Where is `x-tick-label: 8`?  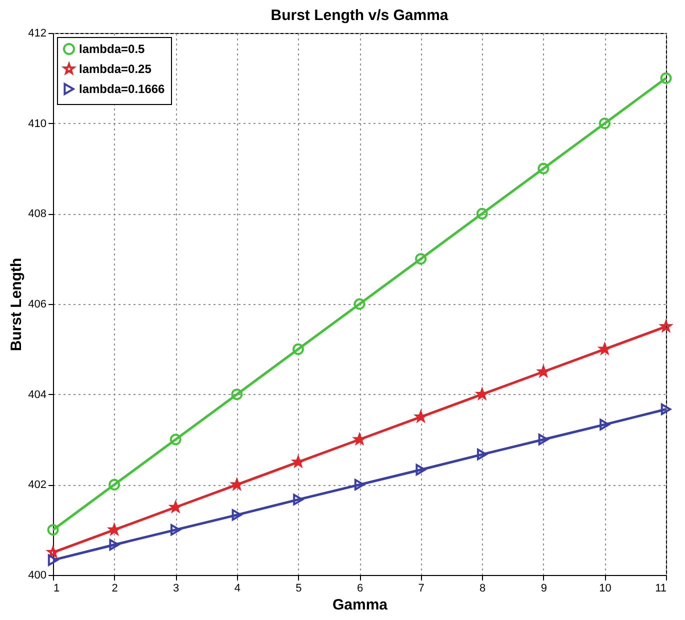
x-tick-label: 8 is located at coordinates (483, 588).